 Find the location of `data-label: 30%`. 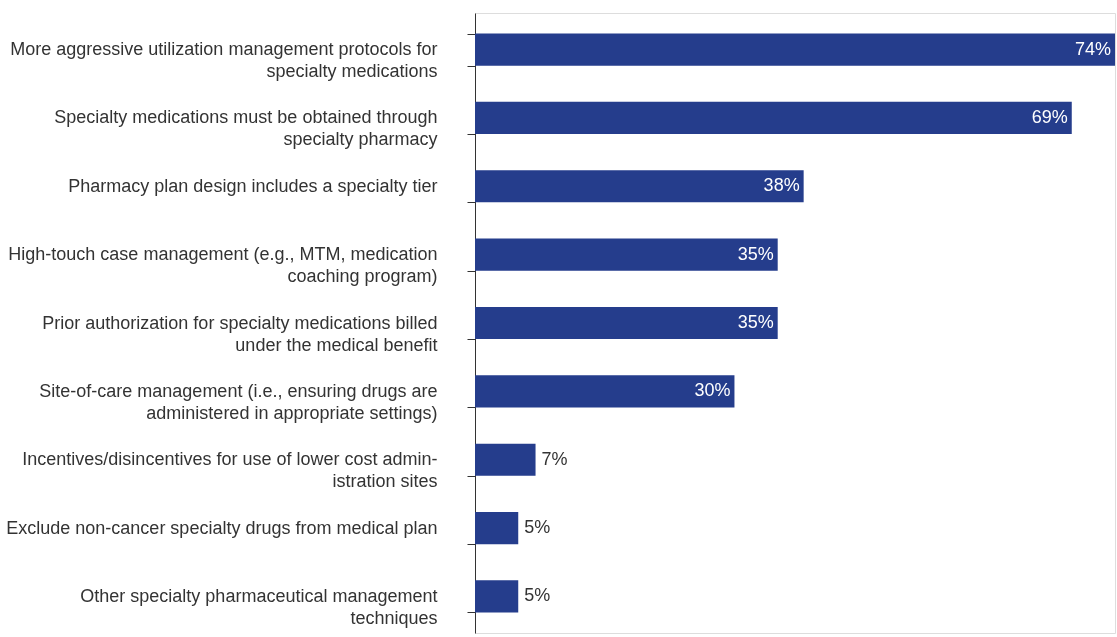

data-label: 30% is located at coordinates (712, 390).